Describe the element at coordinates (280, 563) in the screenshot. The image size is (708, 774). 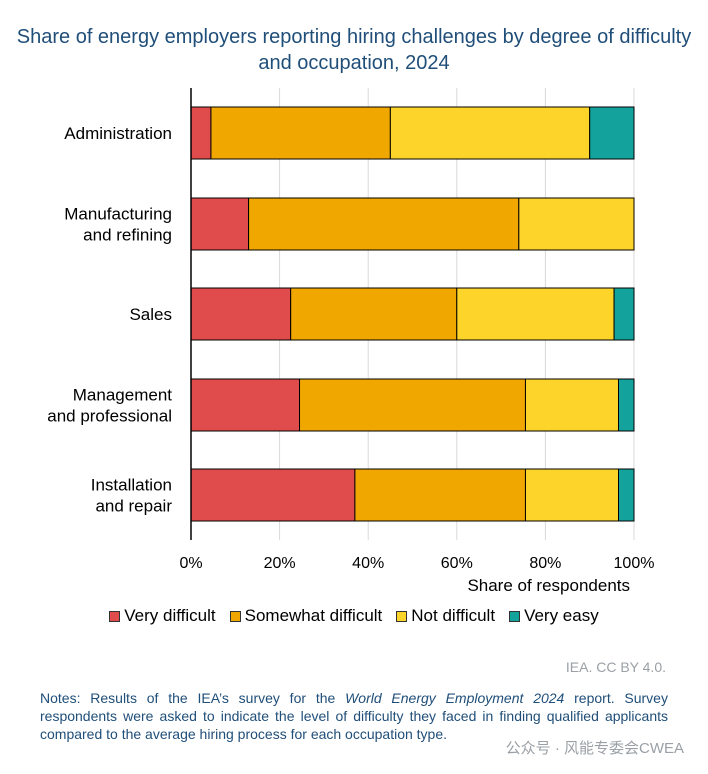
I see `x-tick-label: 20%` at that location.